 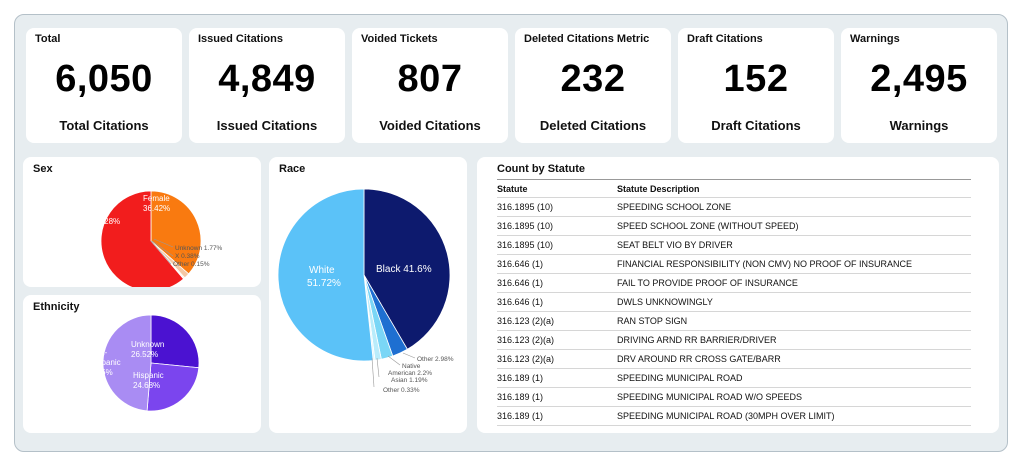 I want to click on slice-label-unknown: Unknown, so click(x=147, y=344).